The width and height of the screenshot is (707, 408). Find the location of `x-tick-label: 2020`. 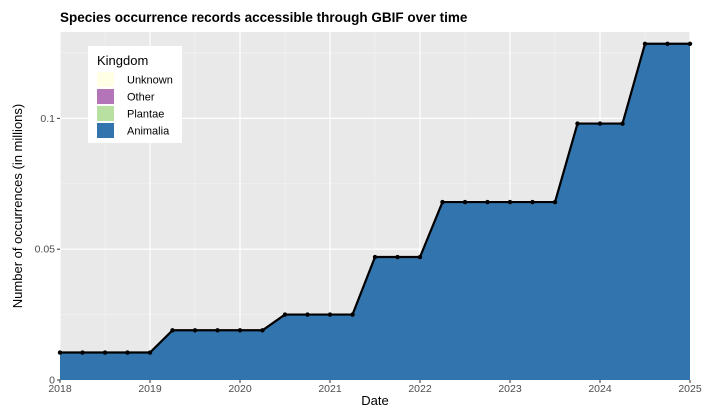

x-tick-label: 2020 is located at coordinates (240, 389).